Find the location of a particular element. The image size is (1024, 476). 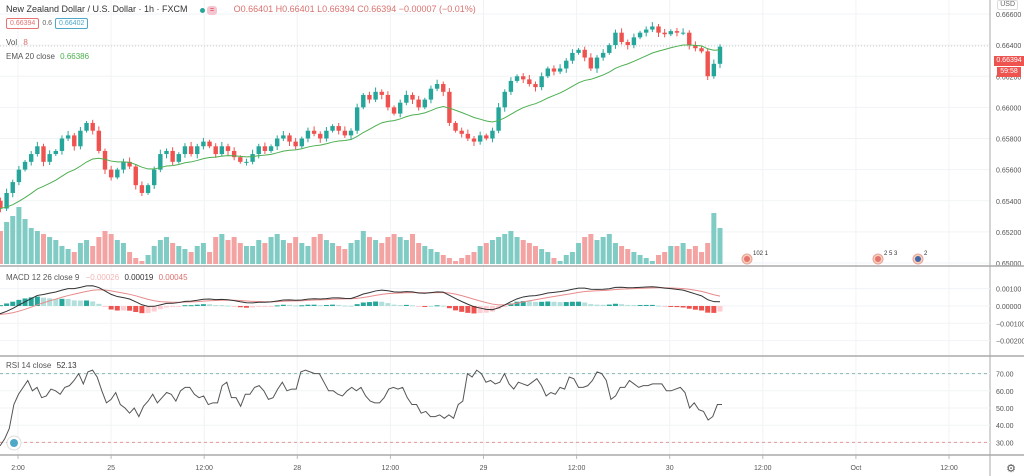

currency-label: USD is located at coordinates (1007, 5).